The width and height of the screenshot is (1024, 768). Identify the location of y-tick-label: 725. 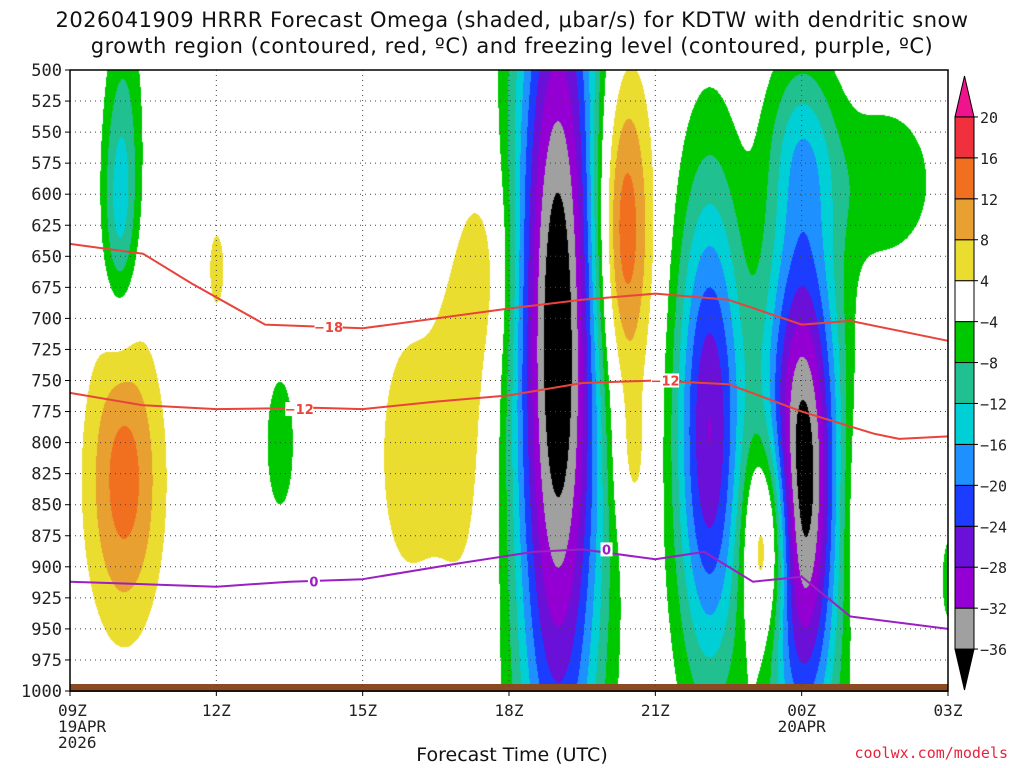
(46, 350).